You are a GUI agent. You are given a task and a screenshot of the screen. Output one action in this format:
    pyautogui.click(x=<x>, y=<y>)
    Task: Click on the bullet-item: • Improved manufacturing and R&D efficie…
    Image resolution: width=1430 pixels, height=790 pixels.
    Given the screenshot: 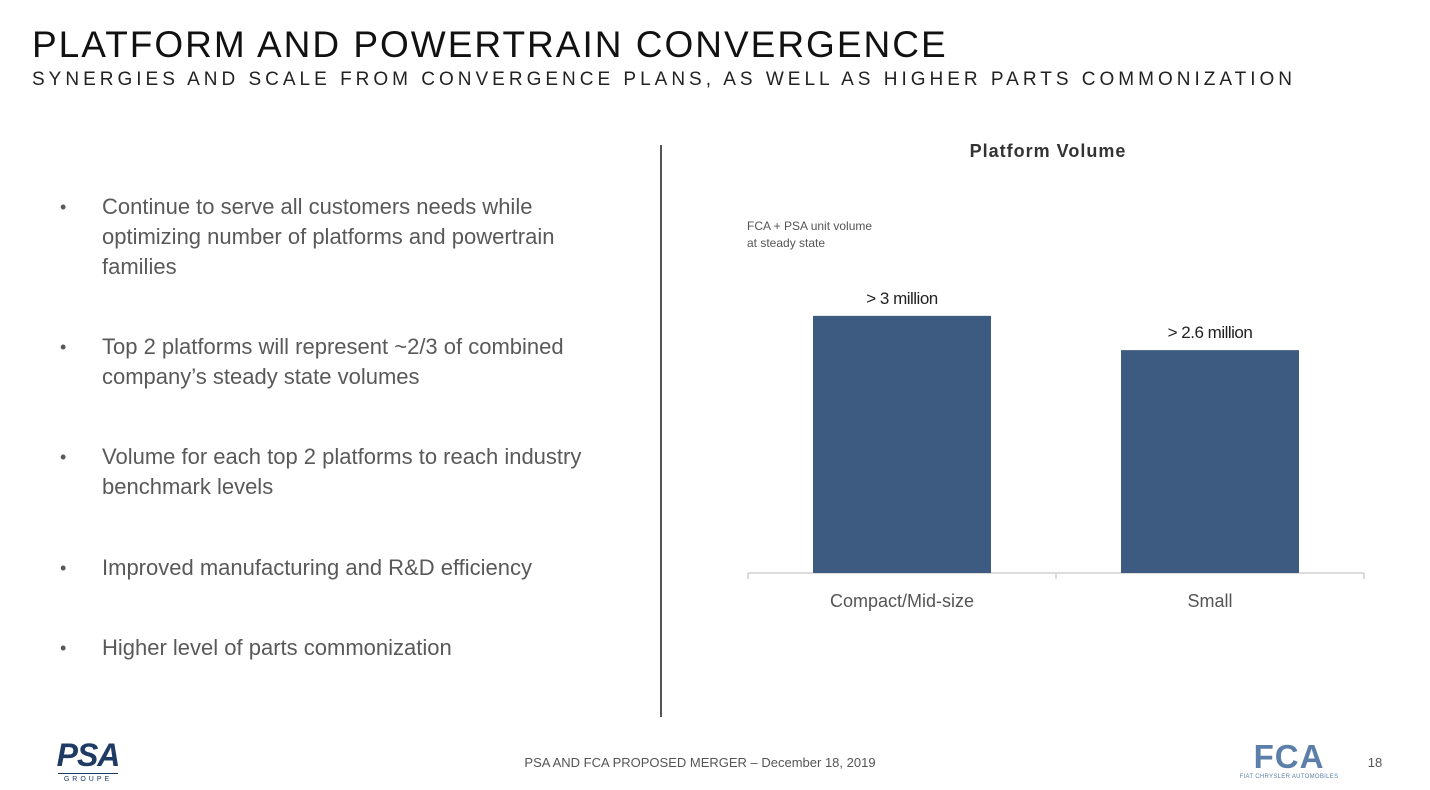 What is the action you would take?
    pyautogui.click(x=330, y=568)
    